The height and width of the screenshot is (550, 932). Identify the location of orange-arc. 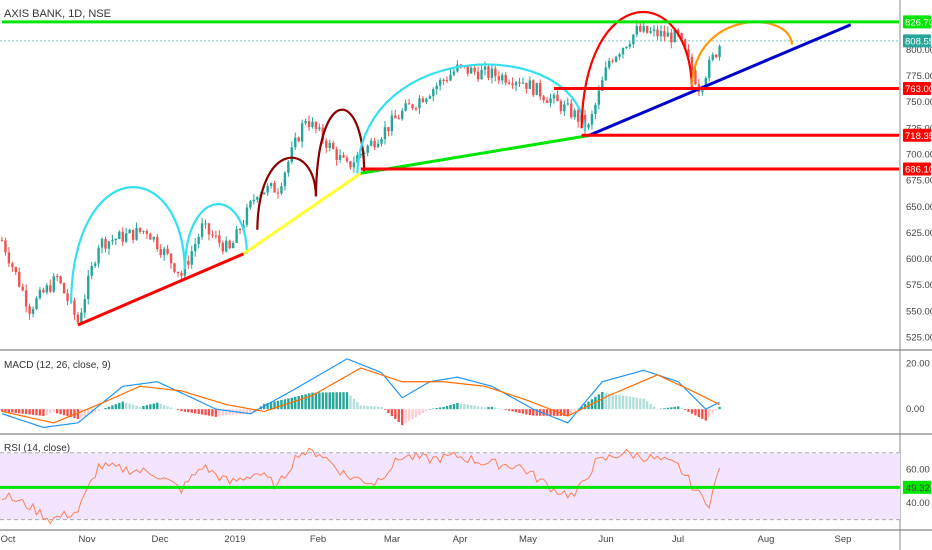
(742, 53).